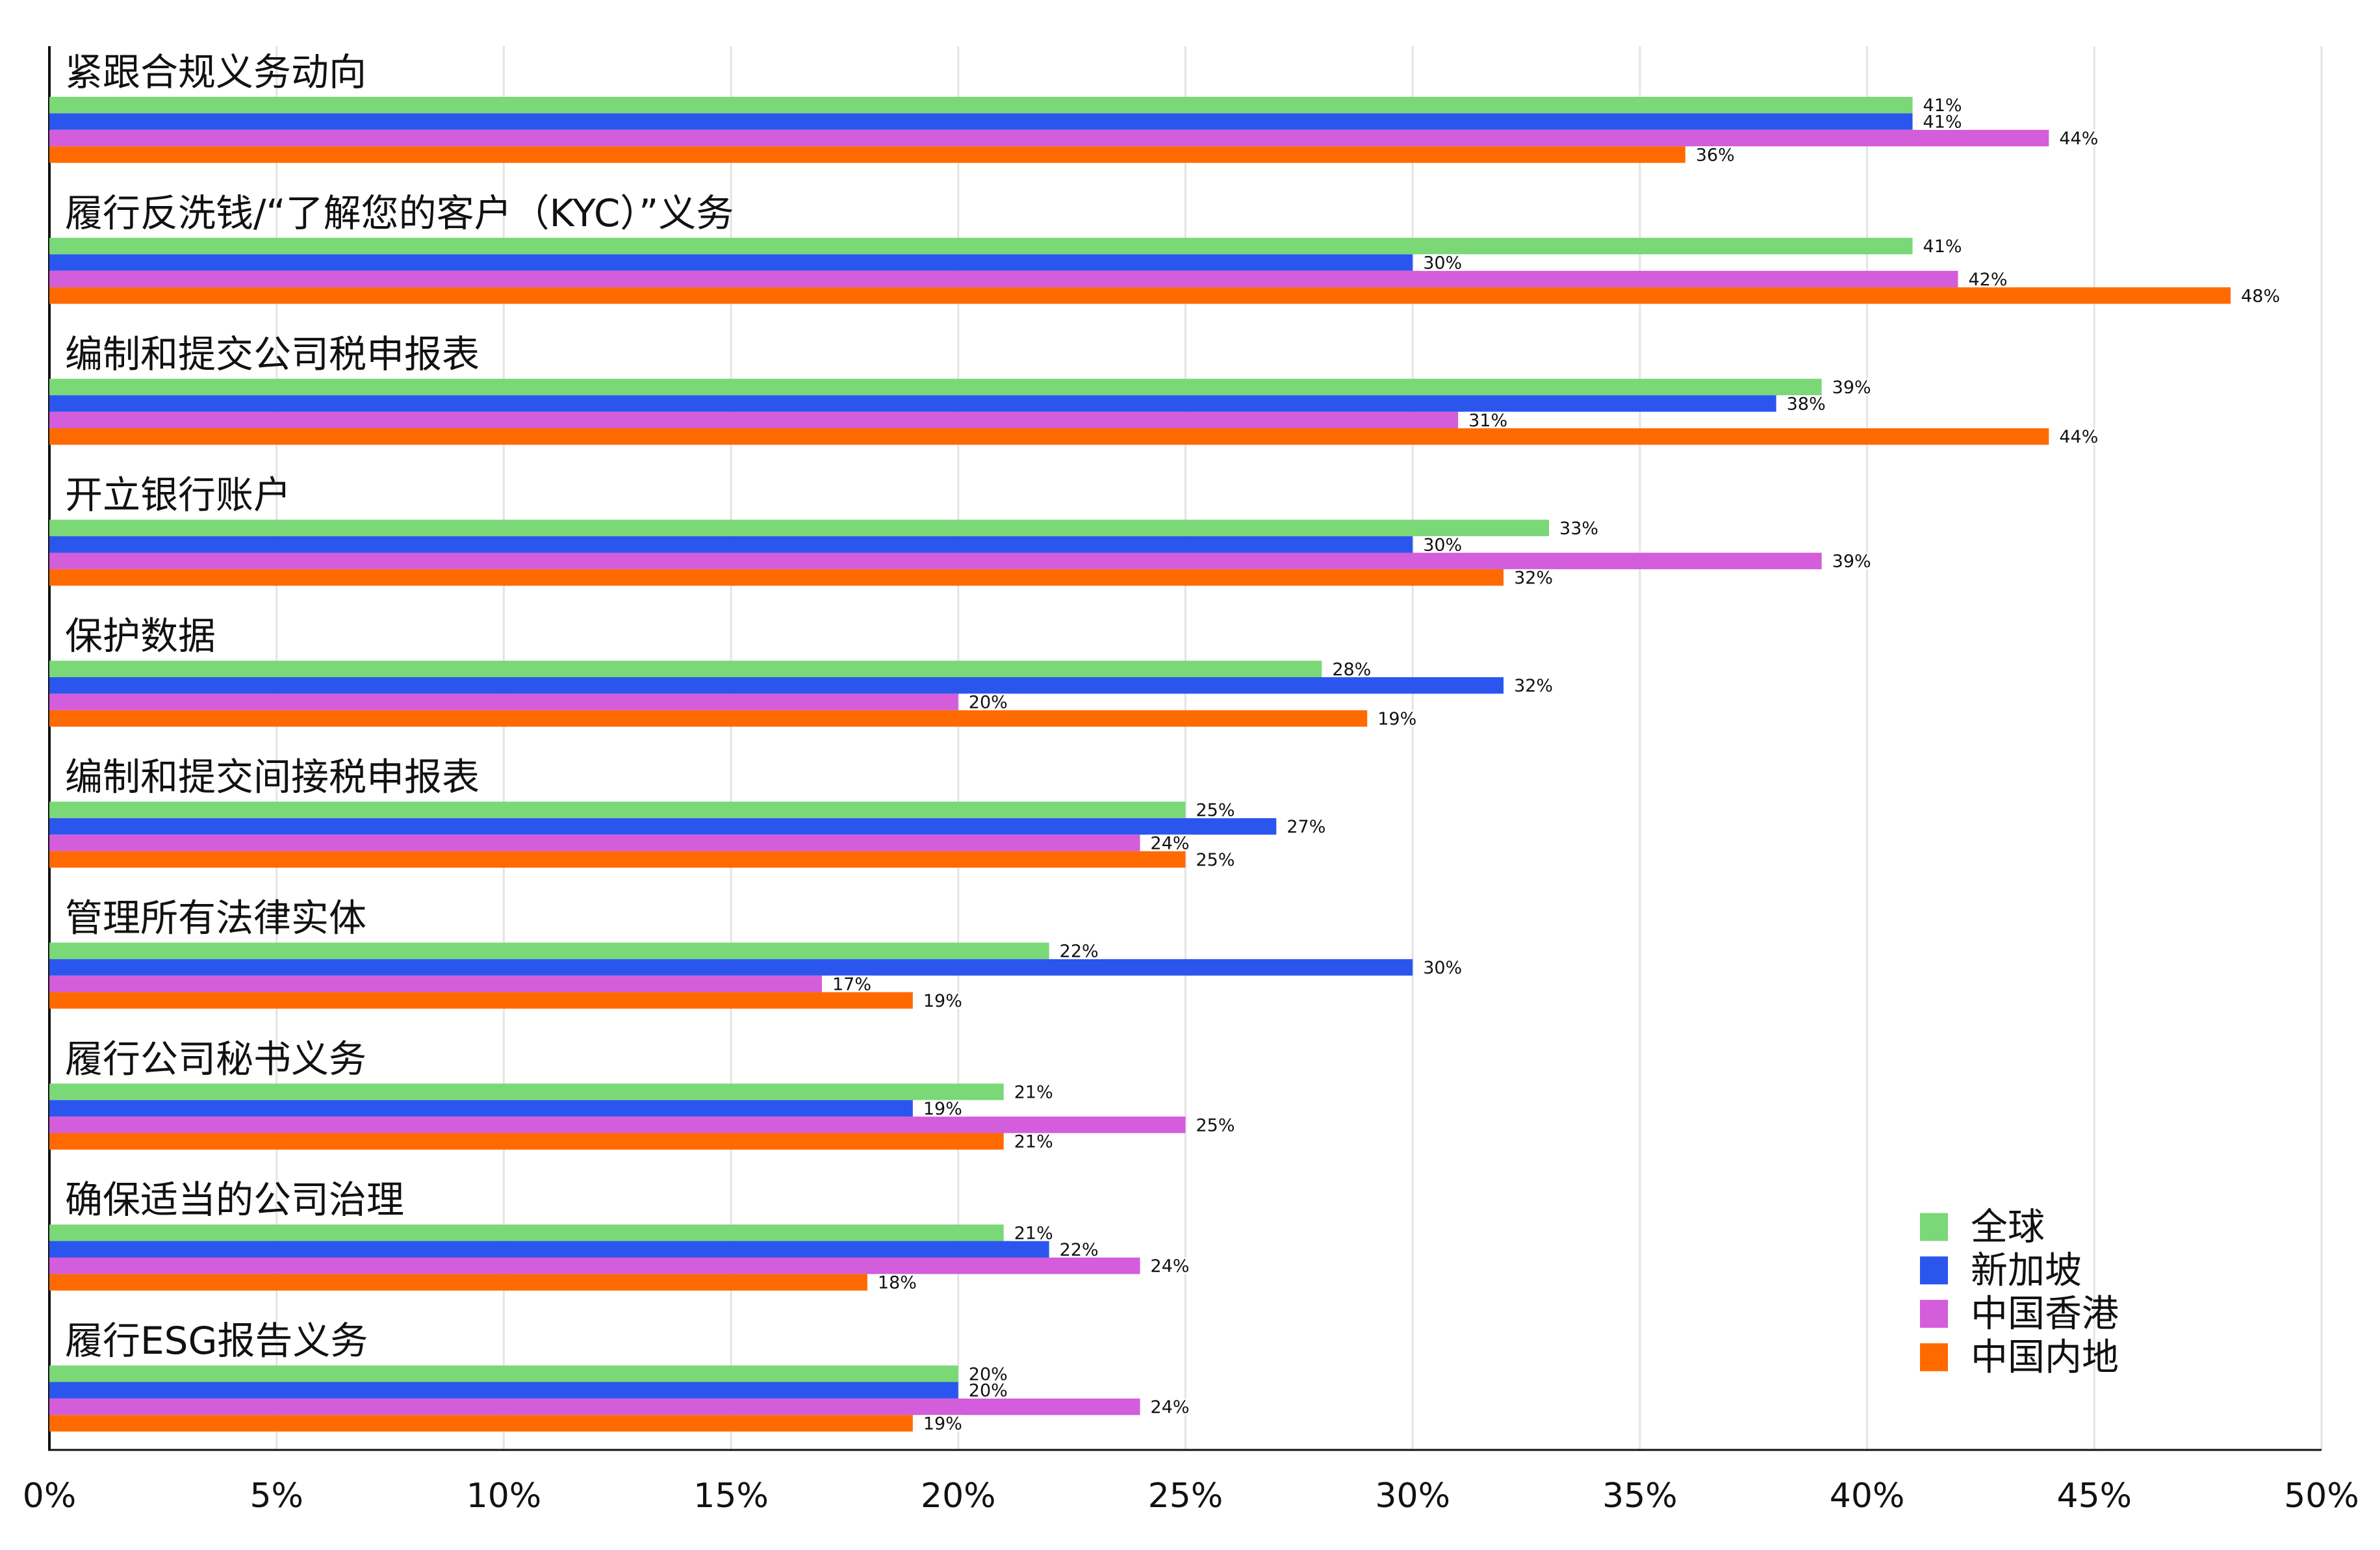 The height and width of the screenshot is (1550, 2380). Describe the element at coordinates (2094, 1496) in the screenshot. I see `x-tick-label: 45%` at that location.